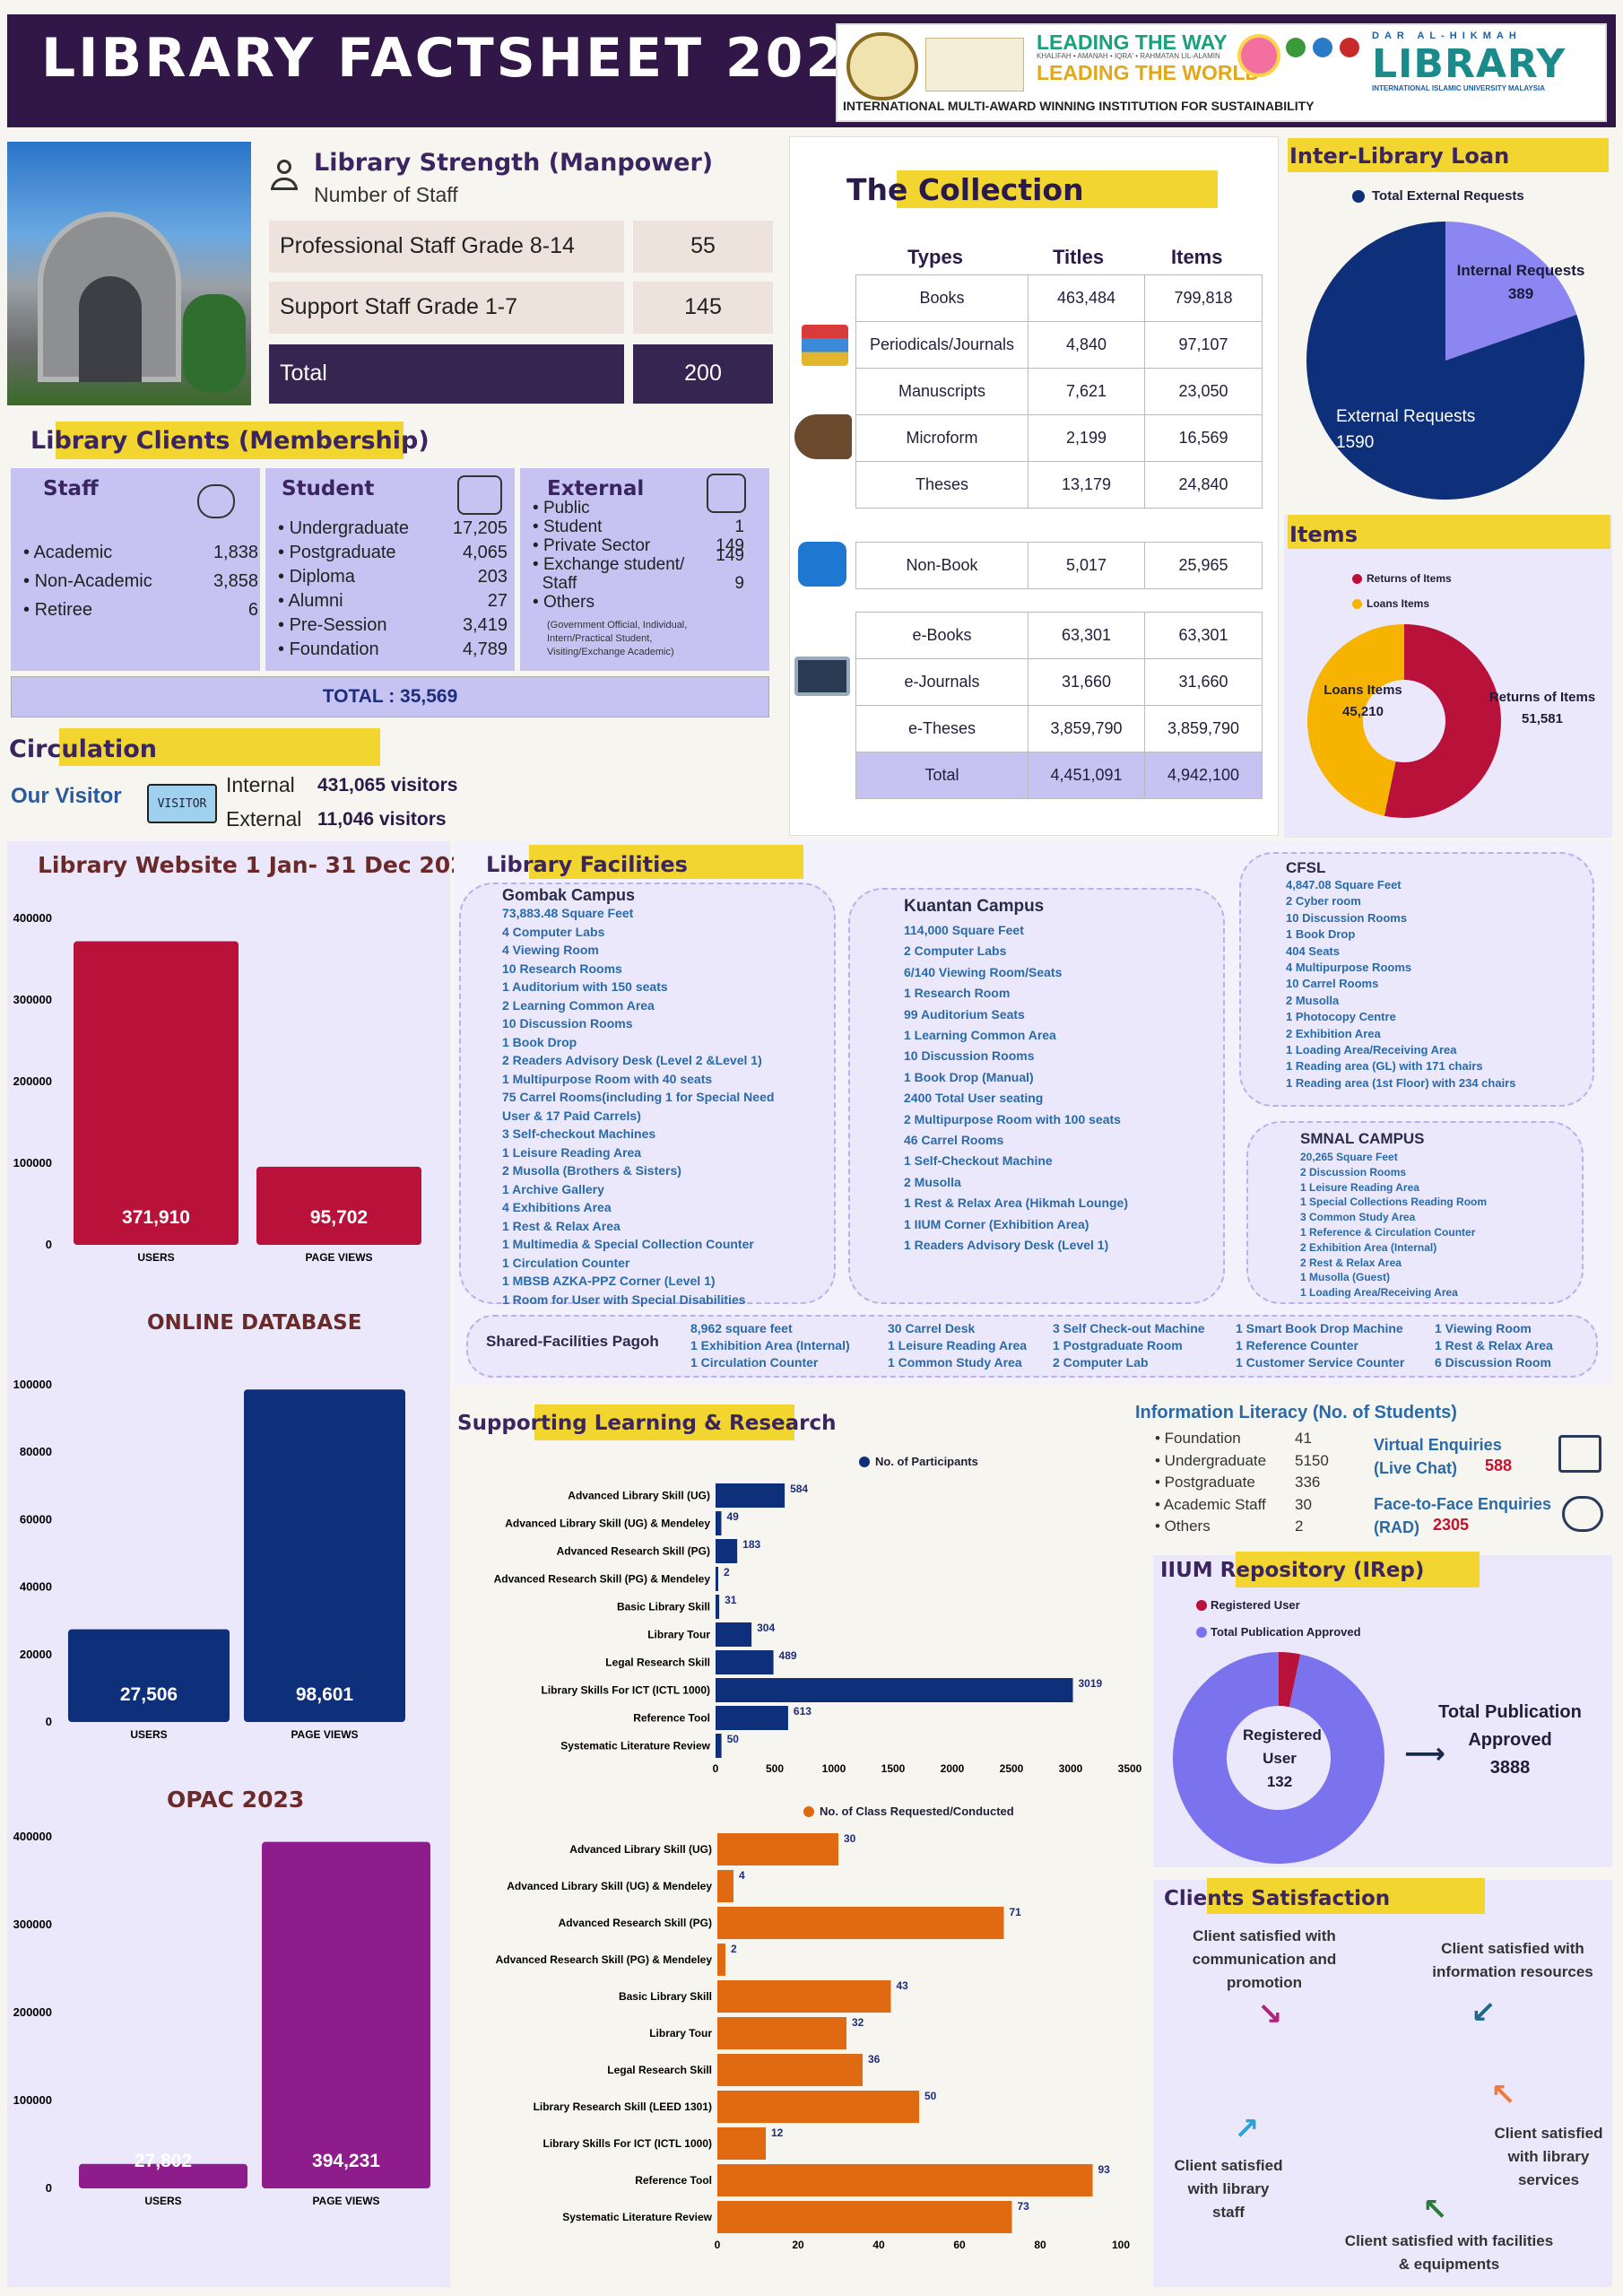  What do you see at coordinates (572, 1152) in the screenshot?
I see `facility-item: 1 Leisure Reading Area` at bounding box center [572, 1152].